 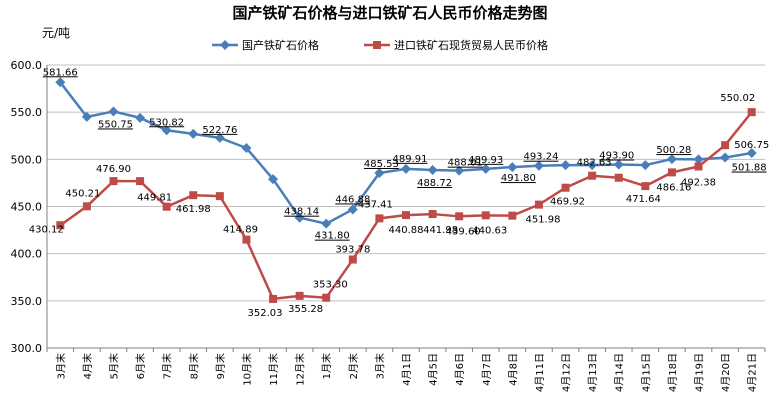 I want to click on x-tick-label: 4月6日, so click(x=460, y=369).